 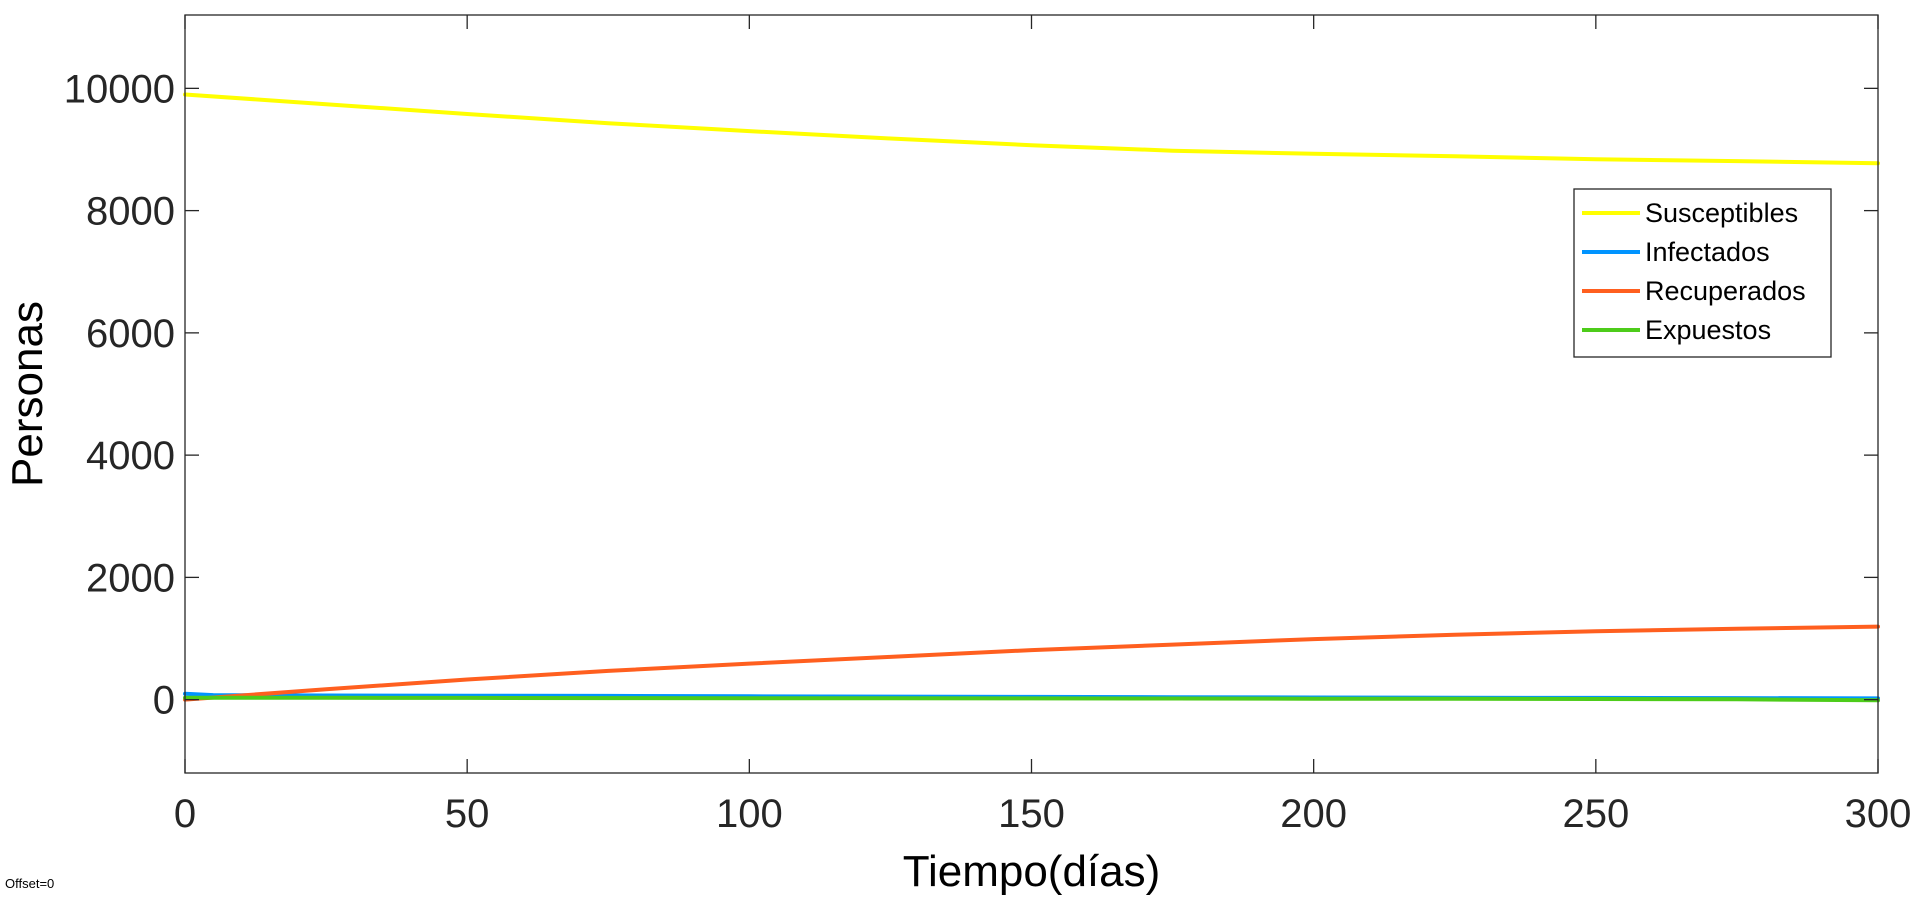 What do you see at coordinates (29, 883) in the screenshot?
I see `offset-annotation: Offset=0` at bounding box center [29, 883].